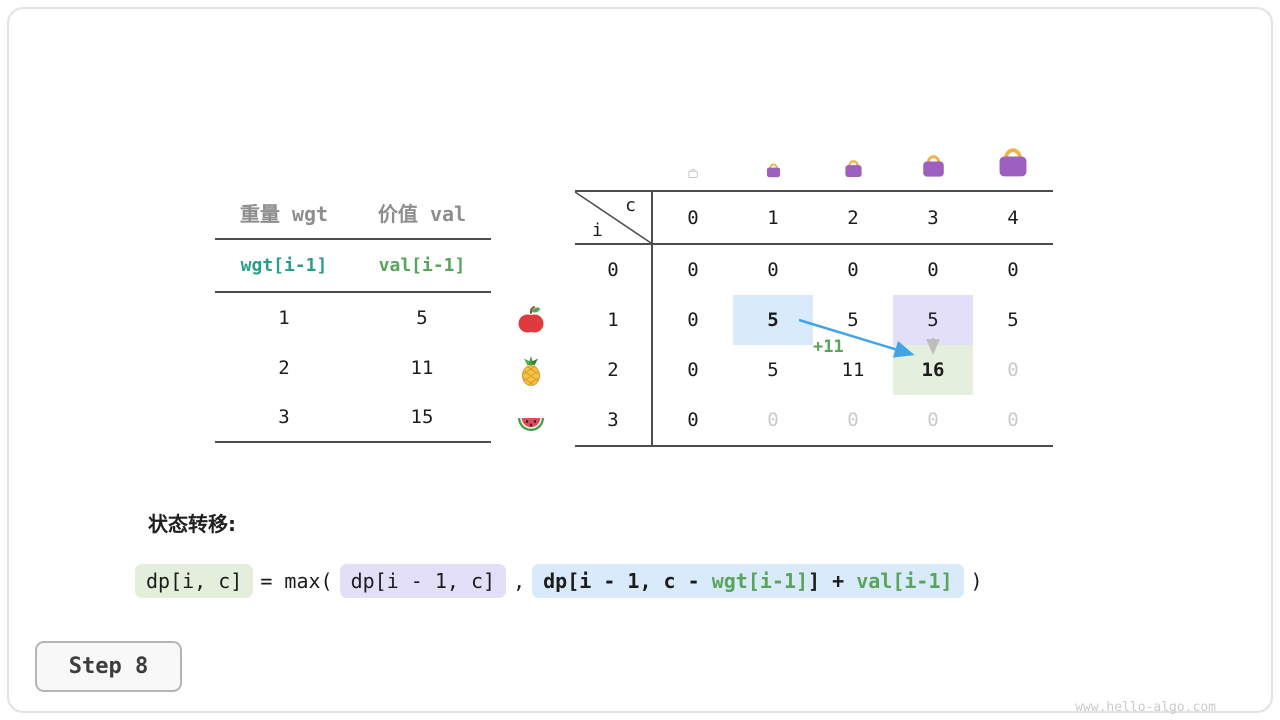 The width and height of the screenshot is (1280, 720). Describe the element at coordinates (627, 581) in the screenshot. I see `formula-take-prefix: dp[i - 1, c -` at that location.